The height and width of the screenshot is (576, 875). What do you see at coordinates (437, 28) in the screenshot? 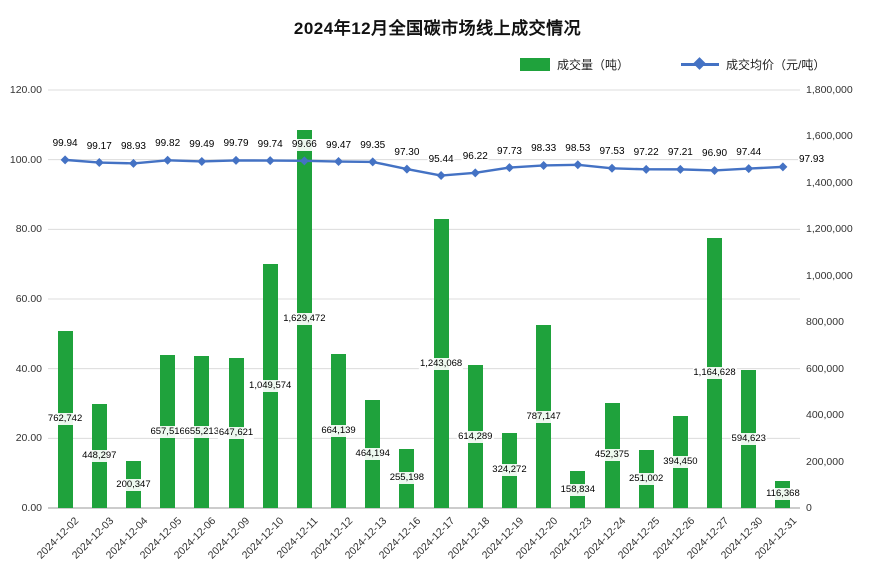
I see `chart-title: 2024年12月全国碳市场线上成交情况` at bounding box center [437, 28].